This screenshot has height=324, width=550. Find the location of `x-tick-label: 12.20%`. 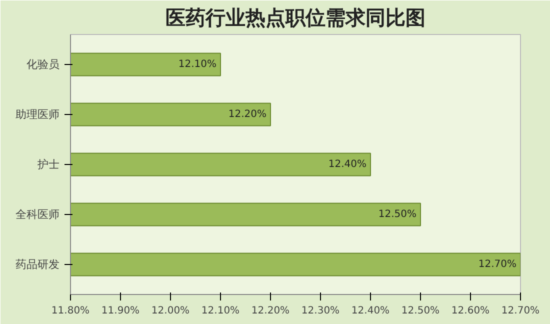

x-tick-label: 12.20% is located at coordinates (270, 311).